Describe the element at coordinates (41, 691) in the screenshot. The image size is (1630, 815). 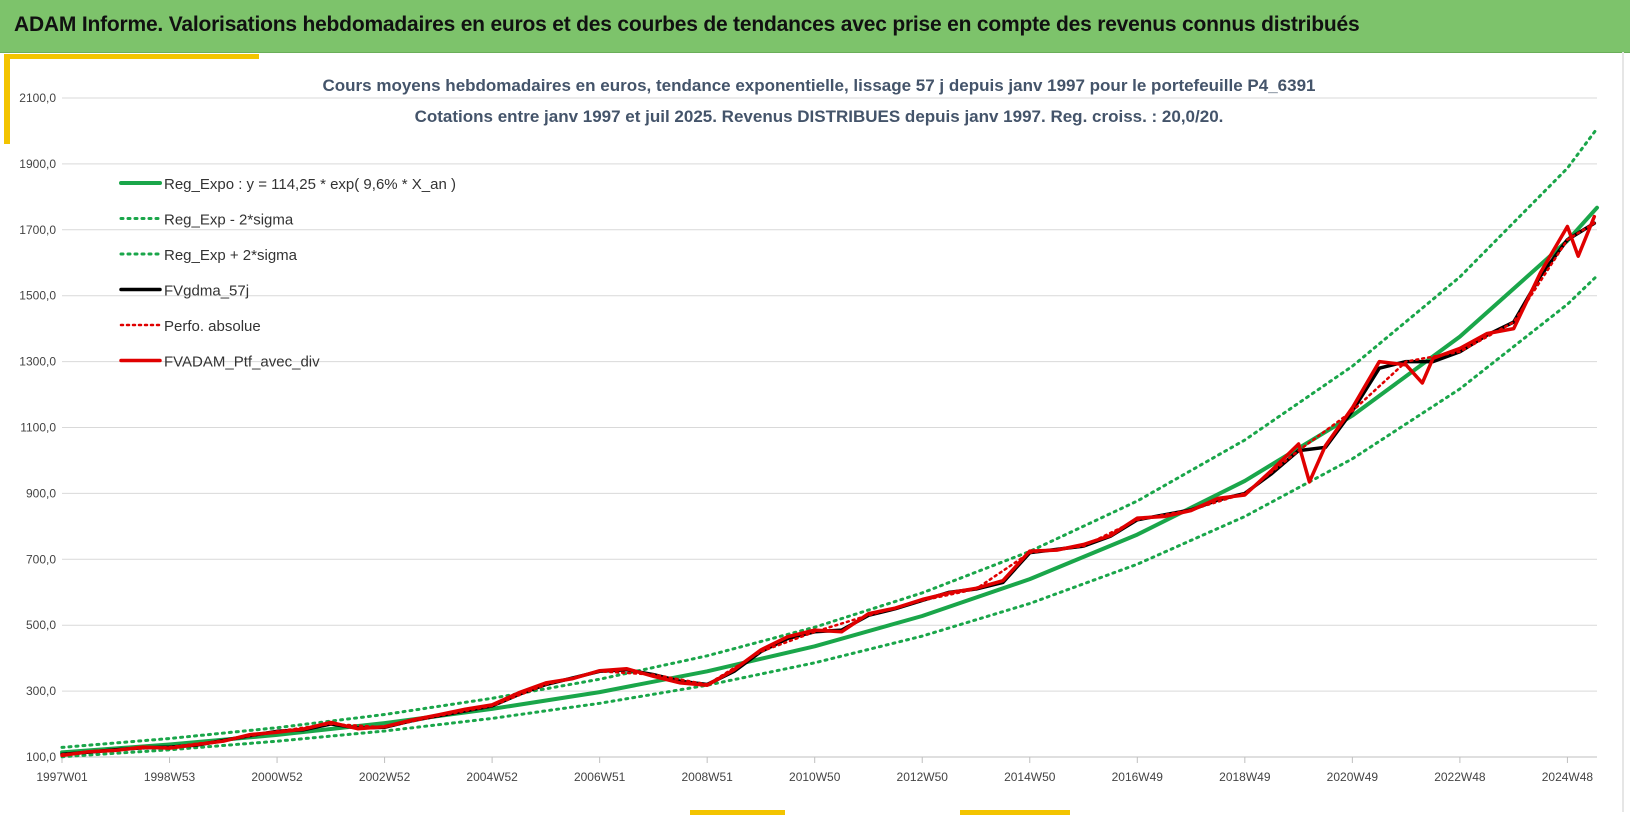
I see `y-tick-label: 300,0` at that location.